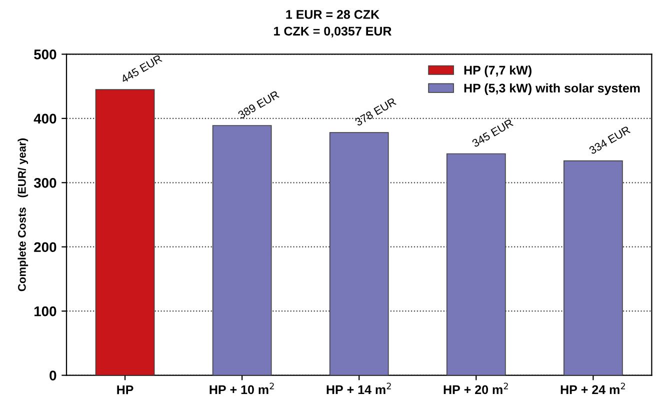 This screenshot has width=665, height=417. Describe the element at coordinates (141, 69) in the screenshot. I see `data-label: 445 EUR` at that location.